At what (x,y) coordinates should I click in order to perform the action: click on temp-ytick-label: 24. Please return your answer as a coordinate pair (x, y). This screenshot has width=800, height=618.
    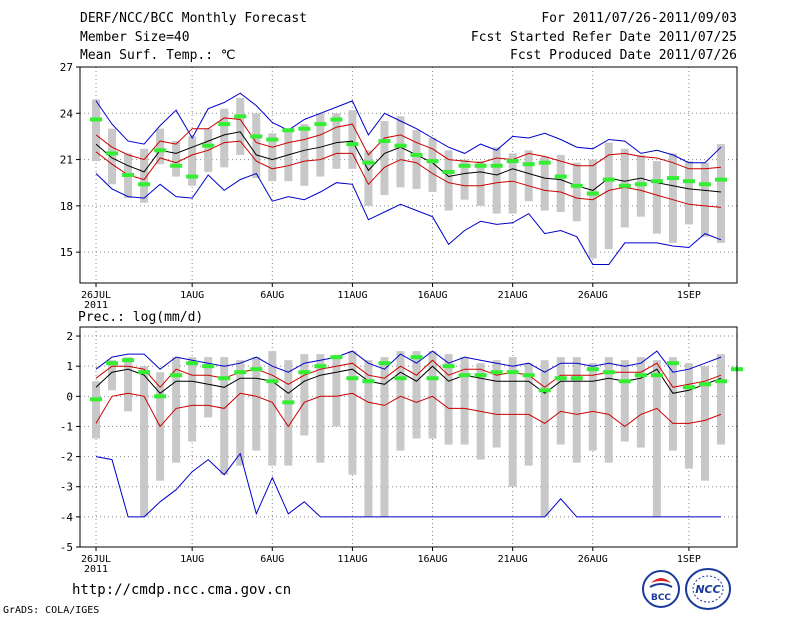
    Looking at the image, I should click on (67, 113).